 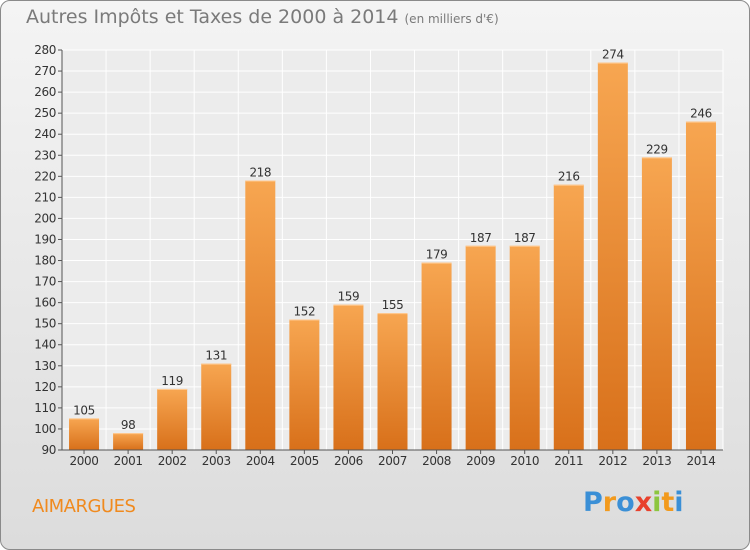 What do you see at coordinates (305, 311) in the screenshot?
I see `data-label-2005: 152` at bounding box center [305, 311].